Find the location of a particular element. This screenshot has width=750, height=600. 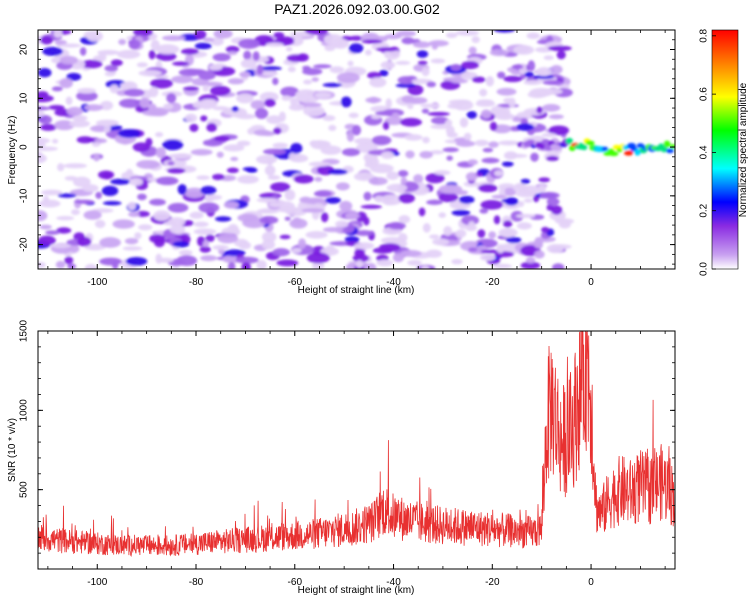

snr-y-tick-label: 1500 is located at coordinates (24, 330).